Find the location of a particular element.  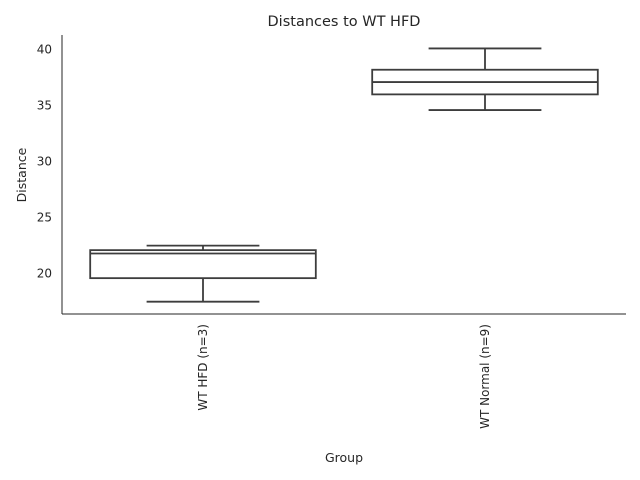

x-axis-ticks: WT HFD (n=3) WT Normal (n=9) is located at coordinates (344, 376).